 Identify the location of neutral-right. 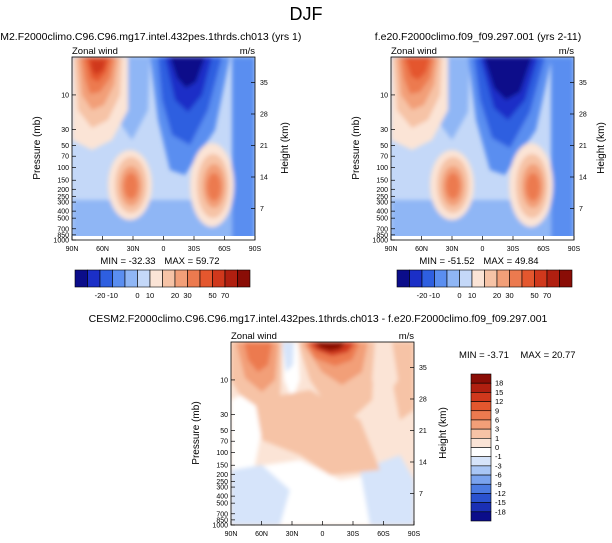
(385, 371).